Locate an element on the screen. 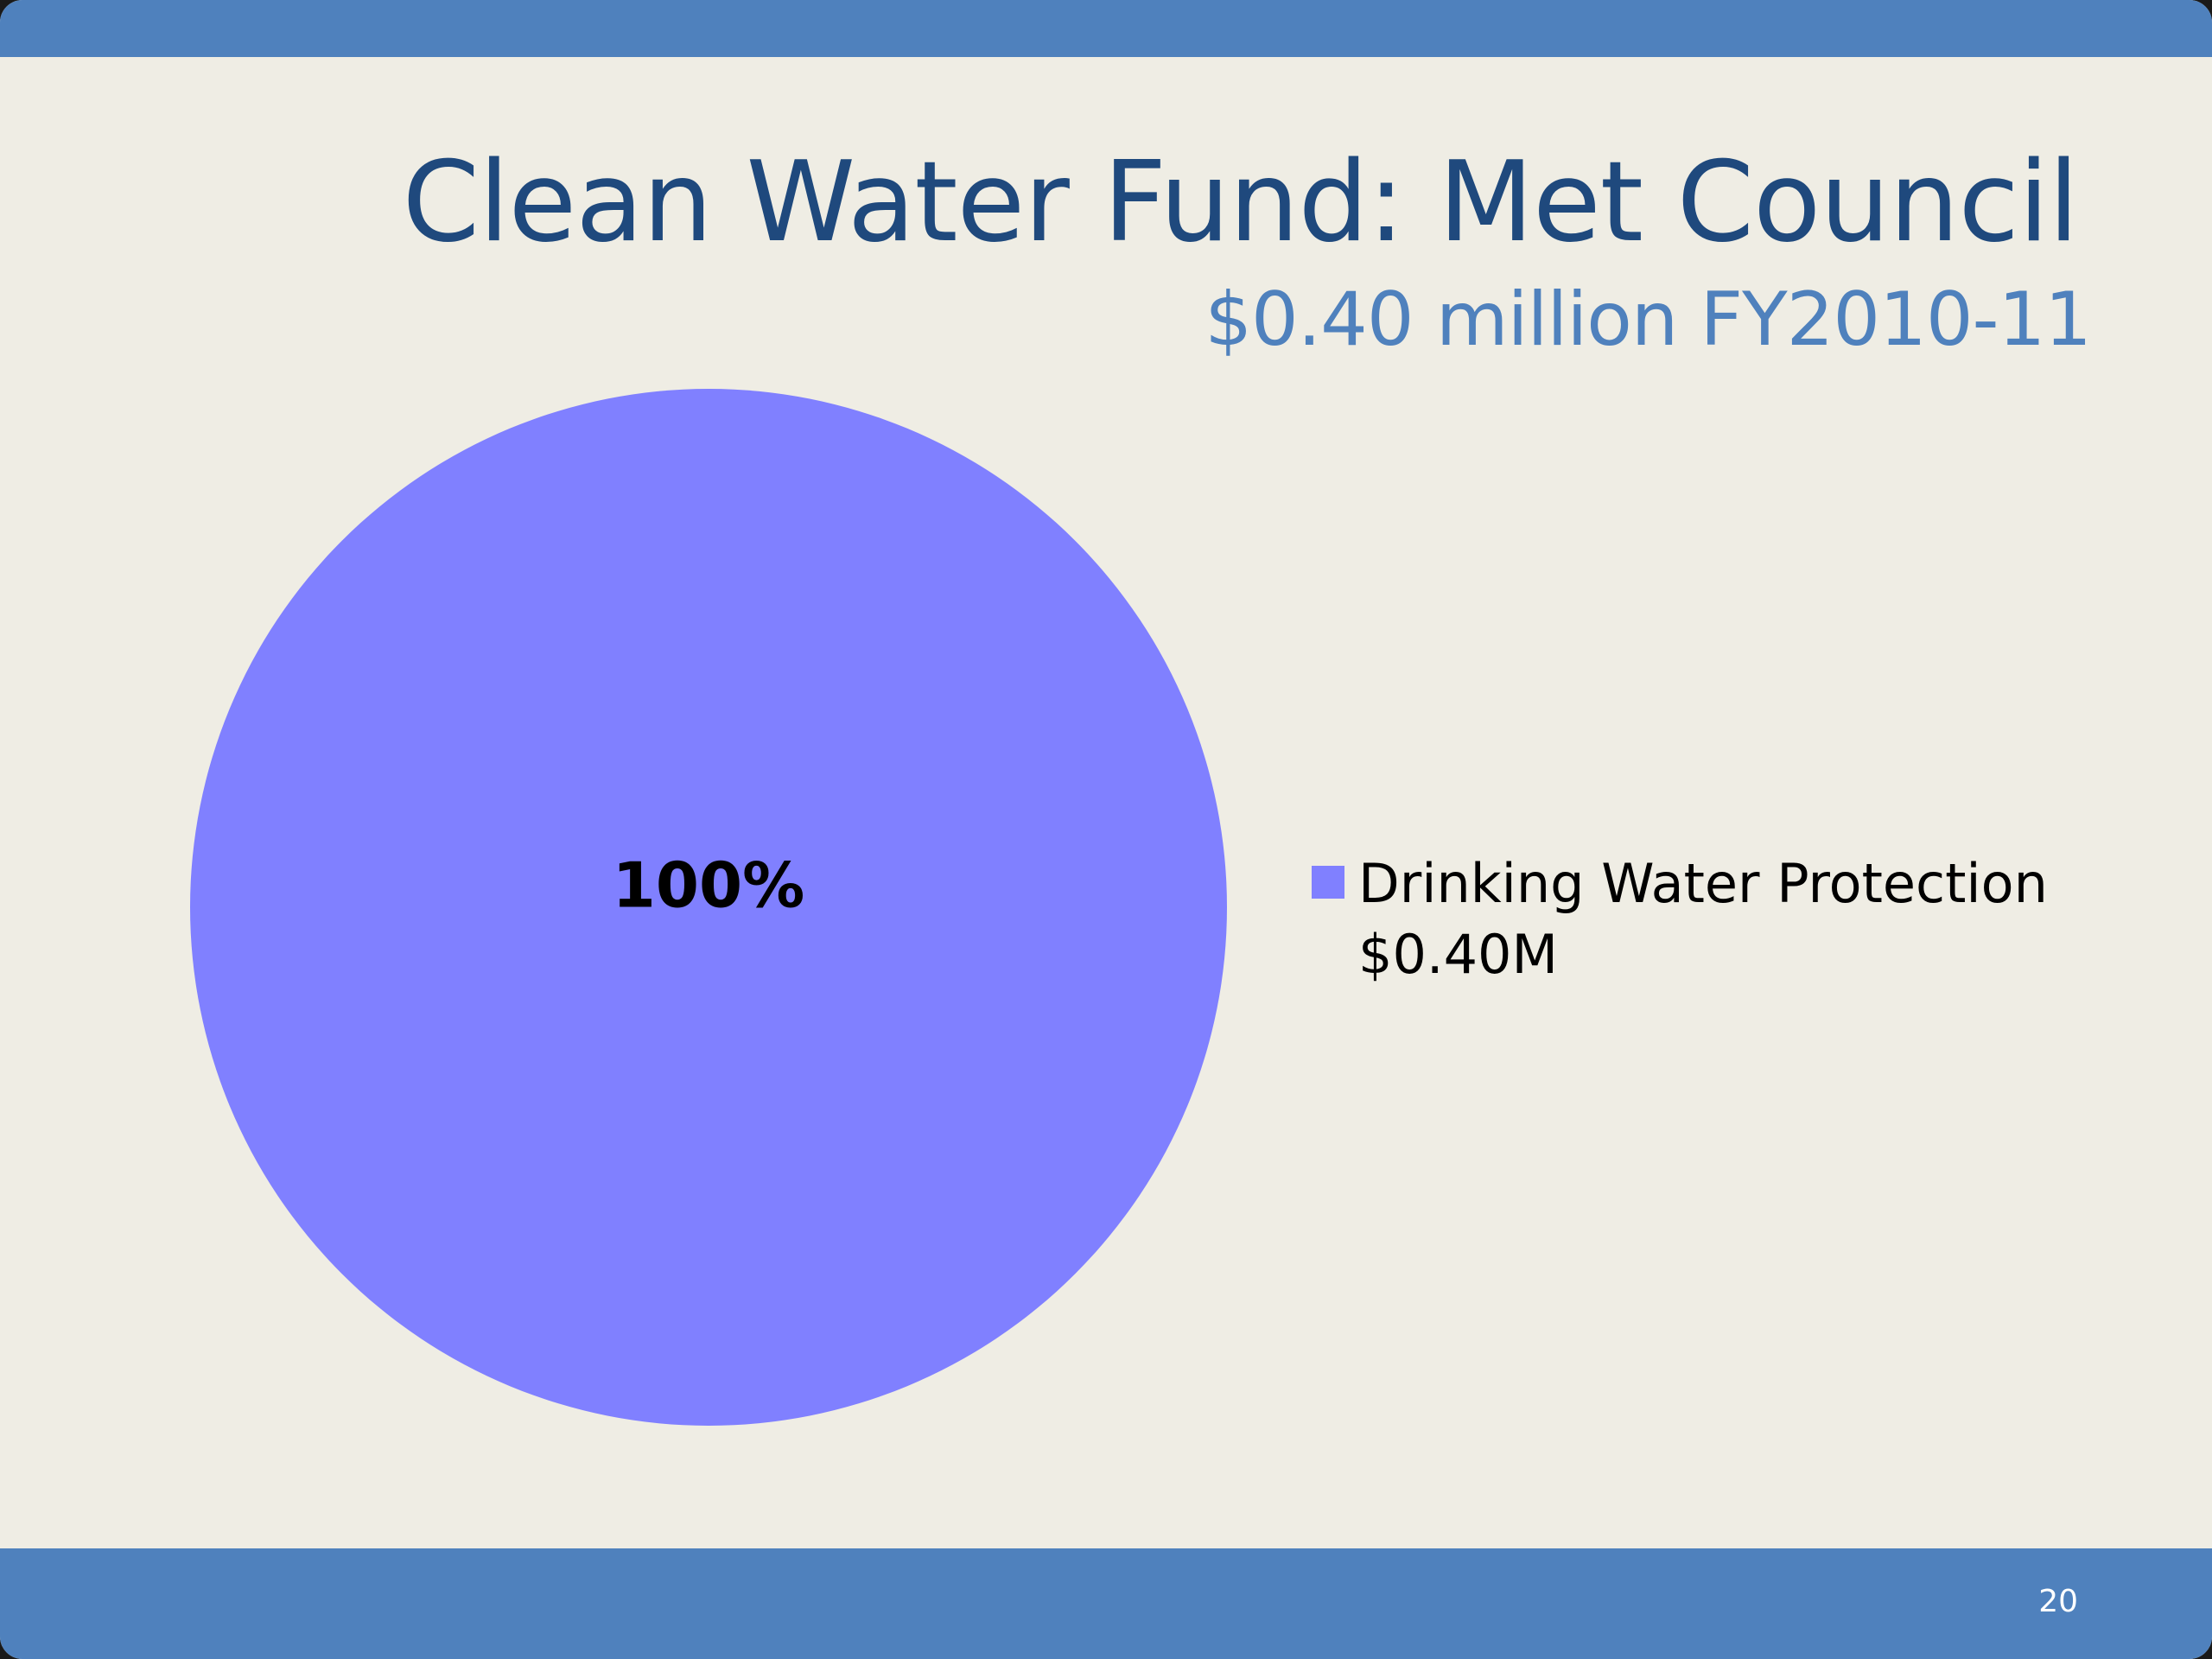 The height and width of the screenshot is (1659, 2212). legend-label: Drinking Water Protection is located at coordinates (1703, 883).